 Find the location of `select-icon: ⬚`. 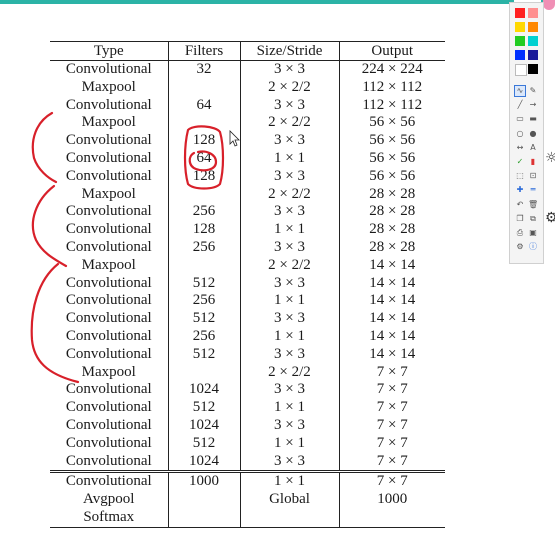

select-icon: ⬚ is located at coordinates (520, 176).